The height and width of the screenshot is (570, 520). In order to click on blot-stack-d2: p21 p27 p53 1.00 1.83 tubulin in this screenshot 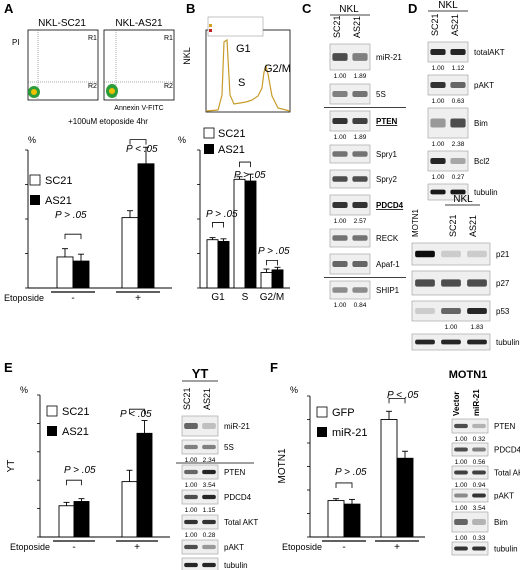, I will do `click(465, 296)`.